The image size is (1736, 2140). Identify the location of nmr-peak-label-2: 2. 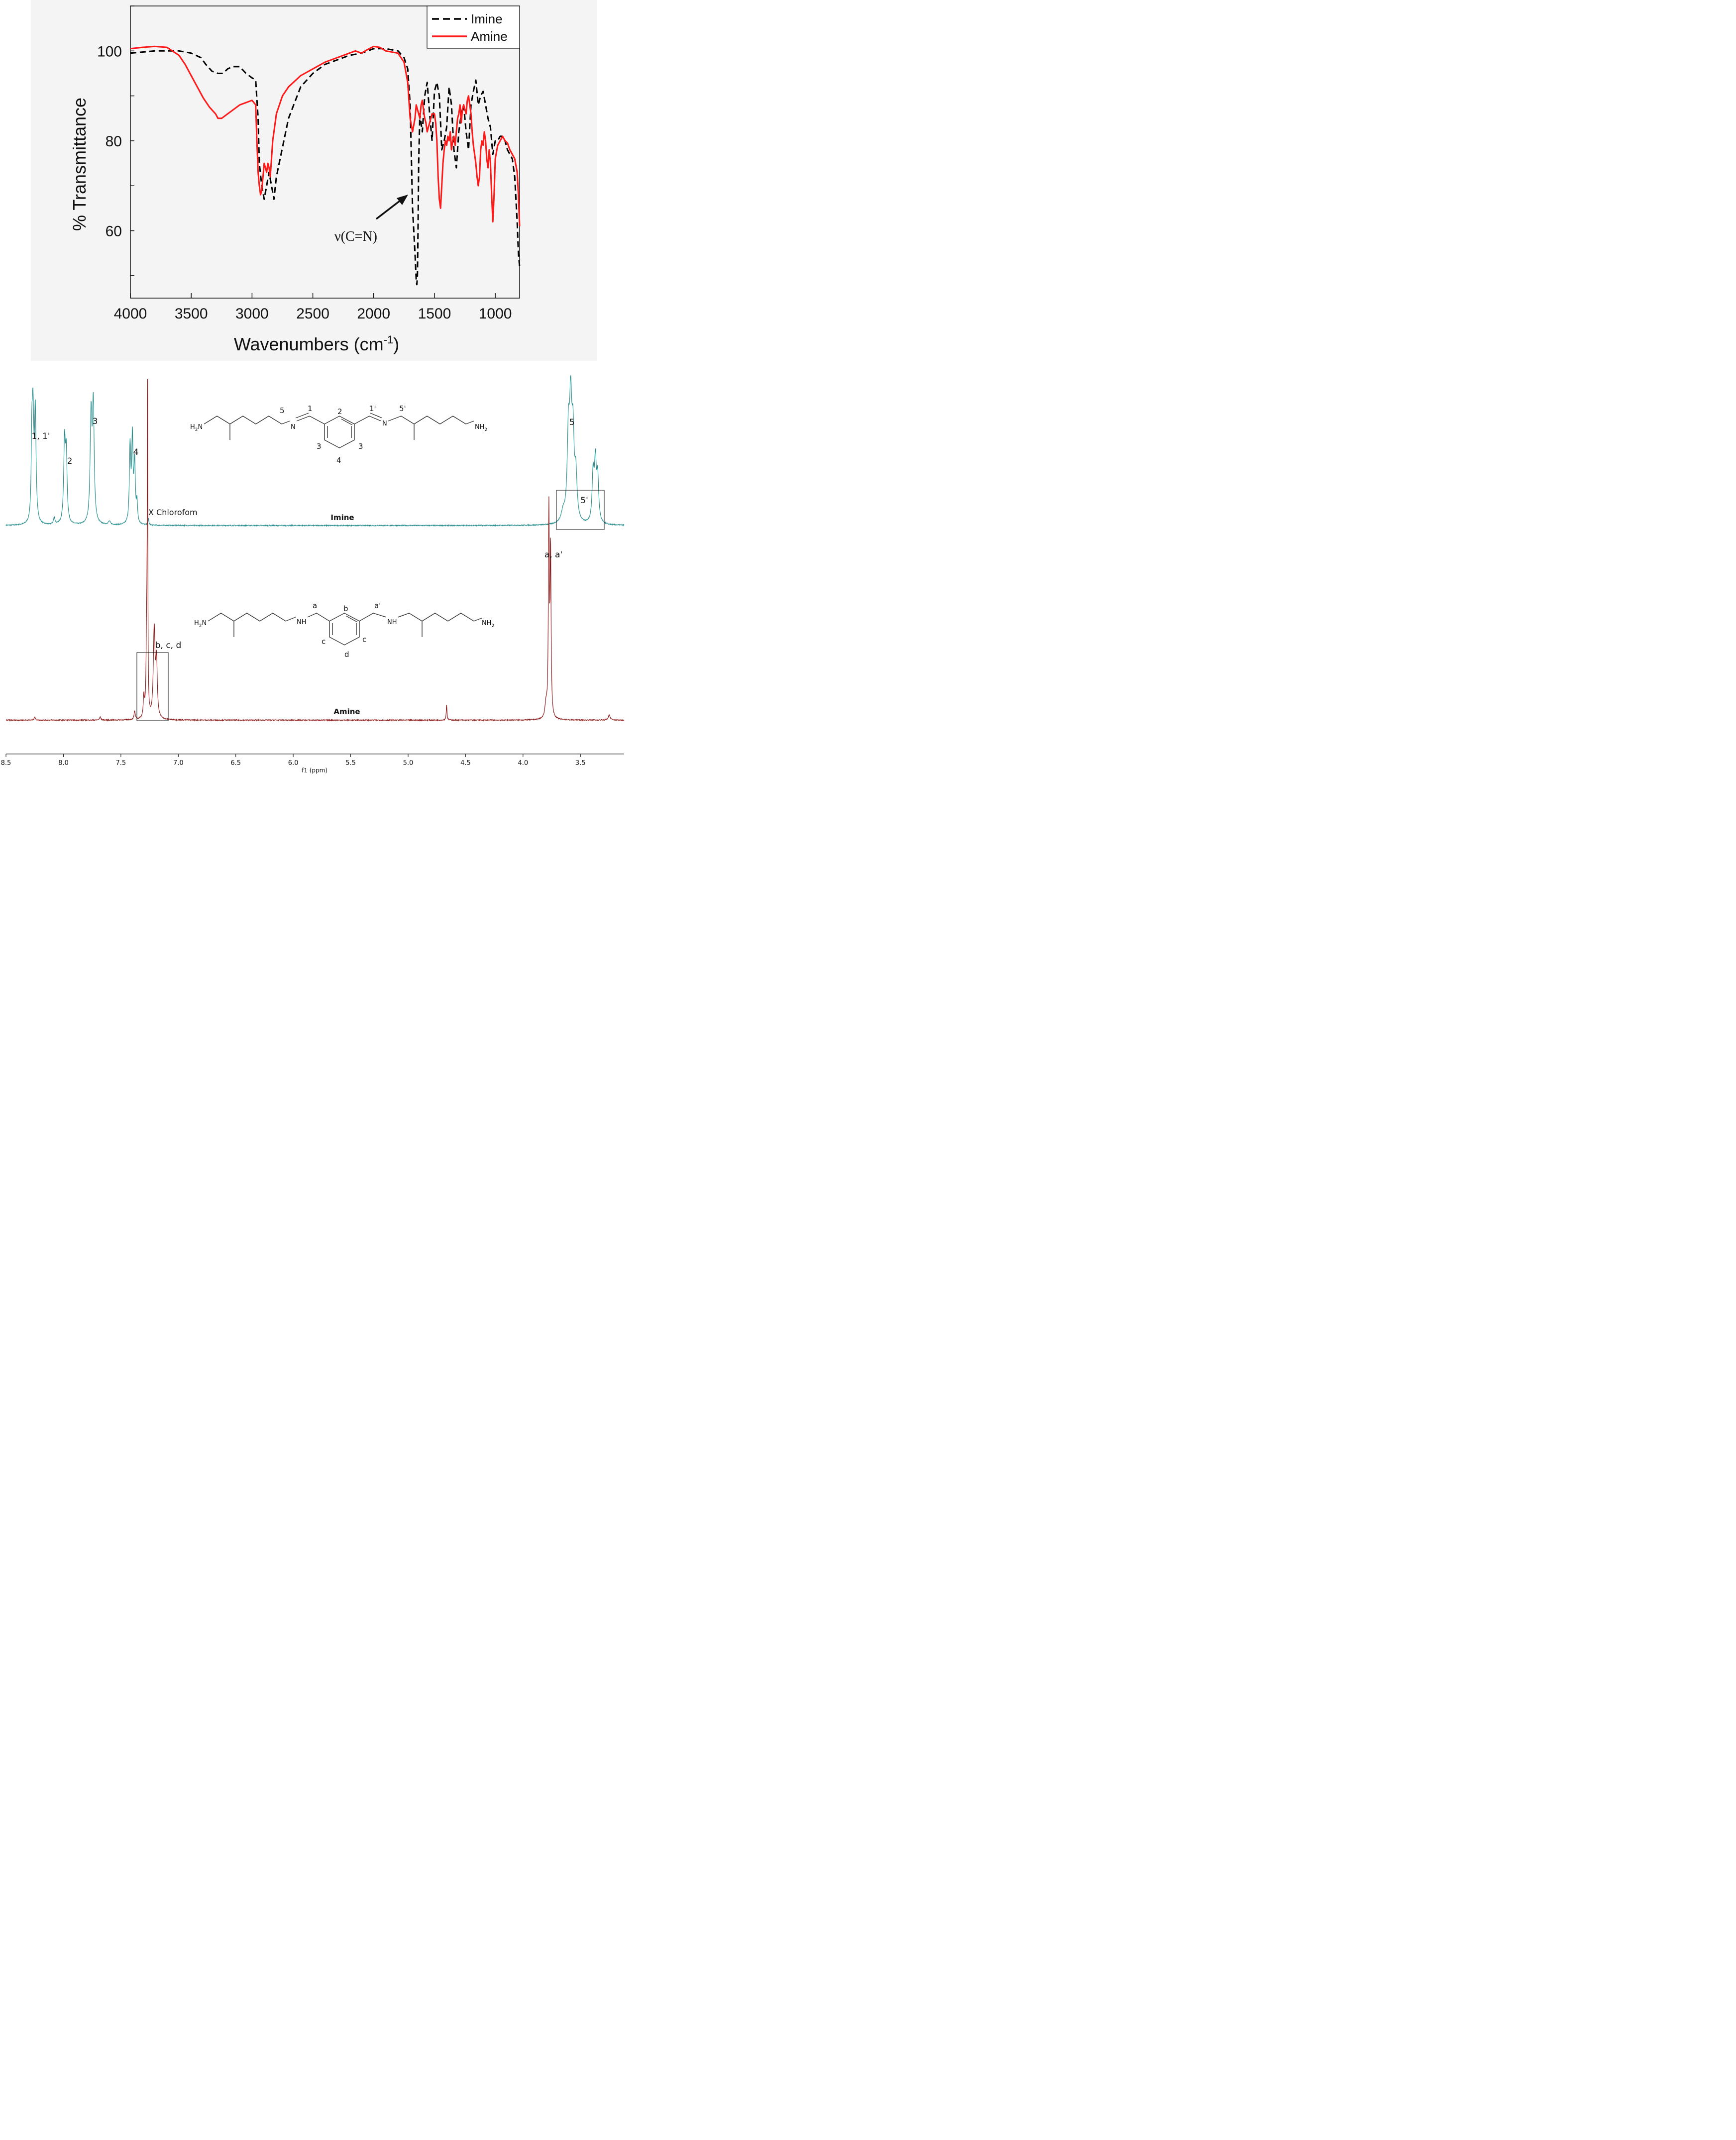
(70, 461).